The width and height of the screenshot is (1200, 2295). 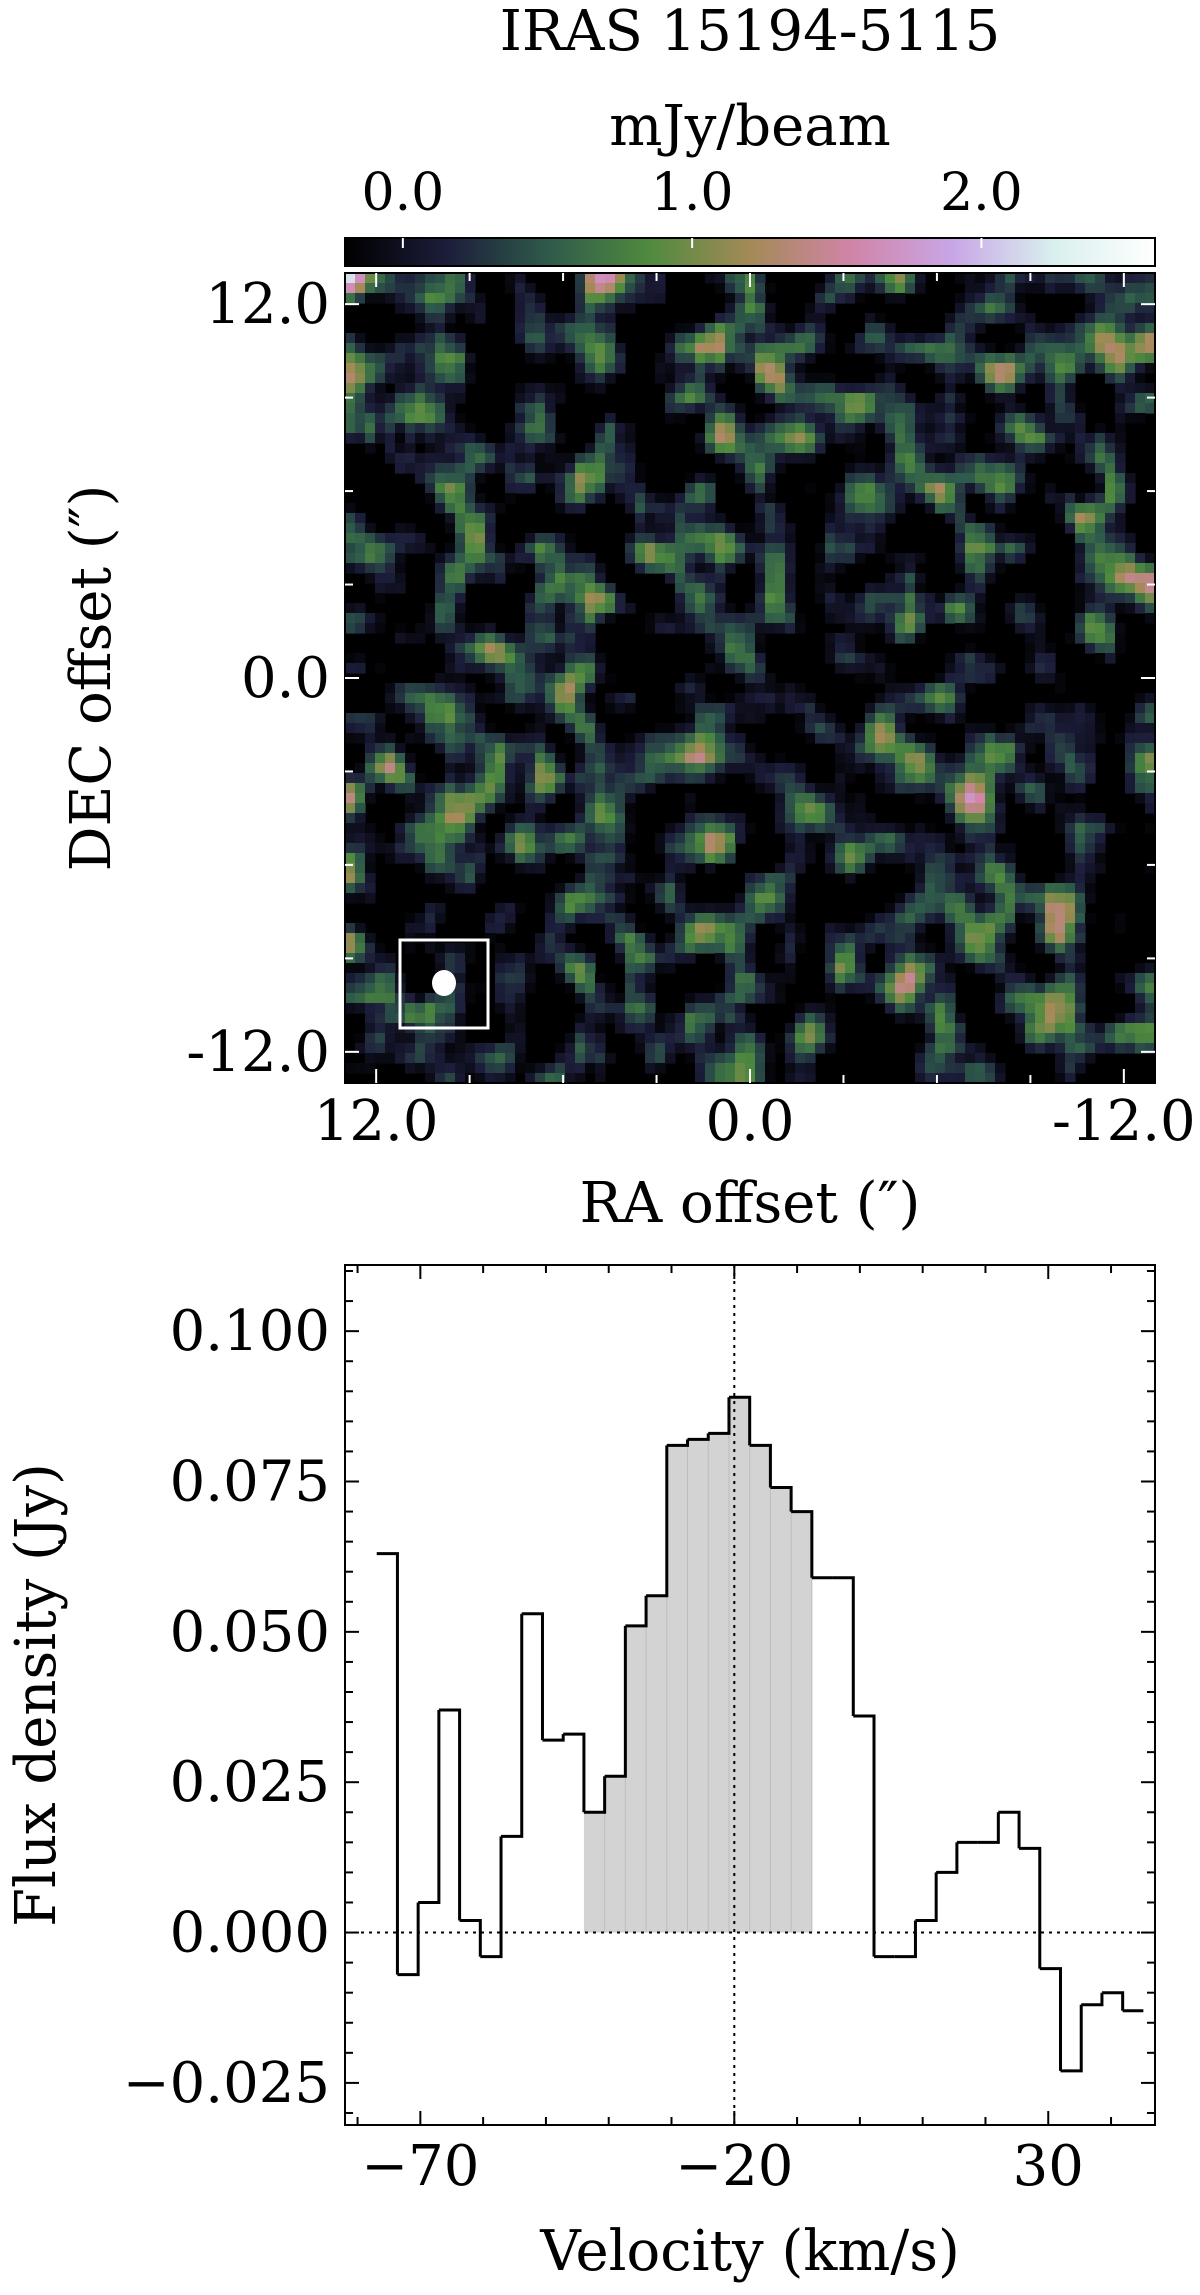 I want to click on spectrum-y-tick-label: 0.100, so click(x=250, y=1331).